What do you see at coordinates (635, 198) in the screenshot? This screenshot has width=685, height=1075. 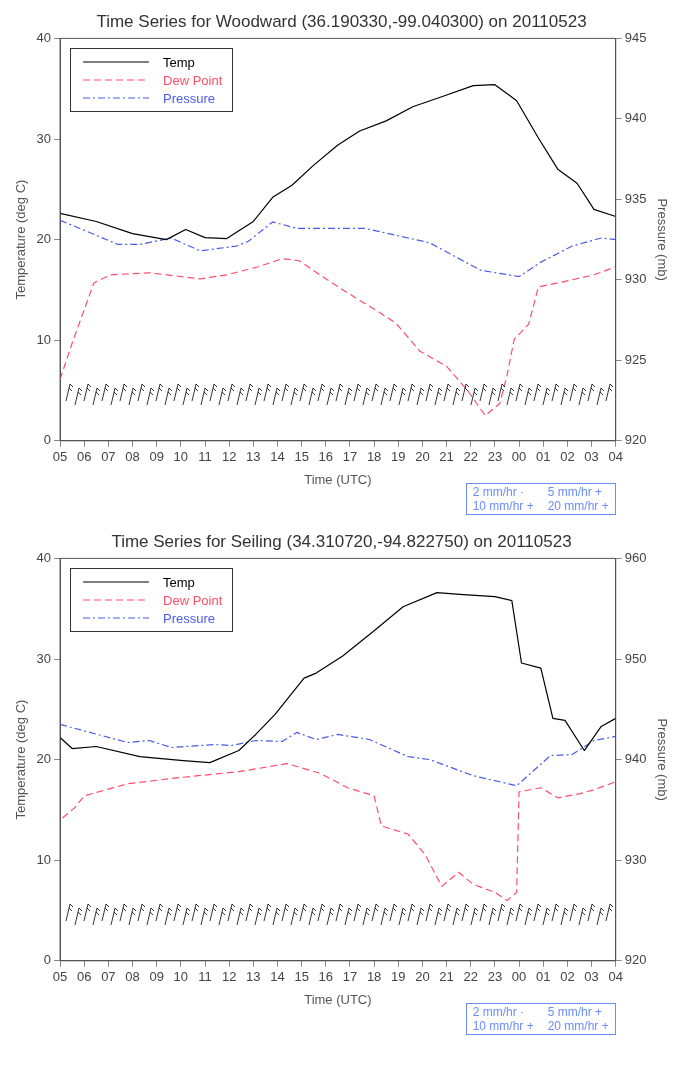 I see `y2-tick-label: 935` at bounding box center [635, 198].